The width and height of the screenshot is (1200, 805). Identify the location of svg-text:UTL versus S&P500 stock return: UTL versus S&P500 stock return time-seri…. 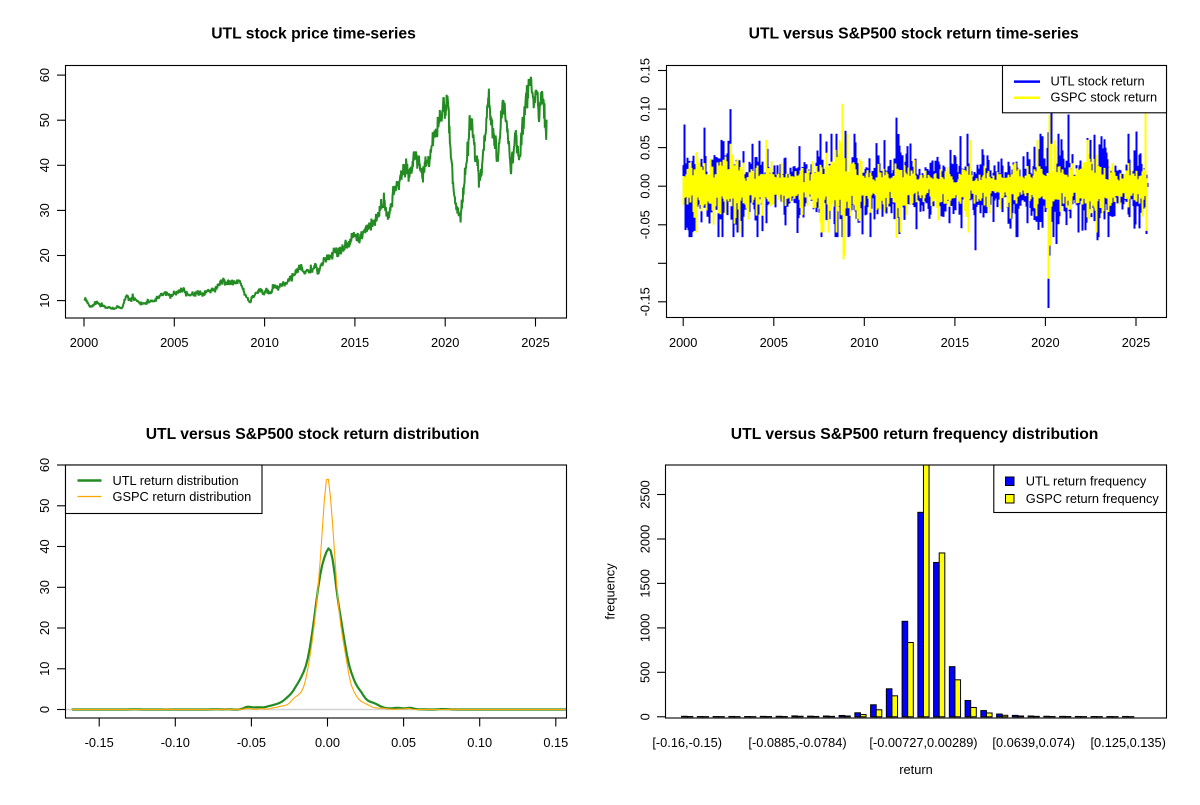
(914, 34).